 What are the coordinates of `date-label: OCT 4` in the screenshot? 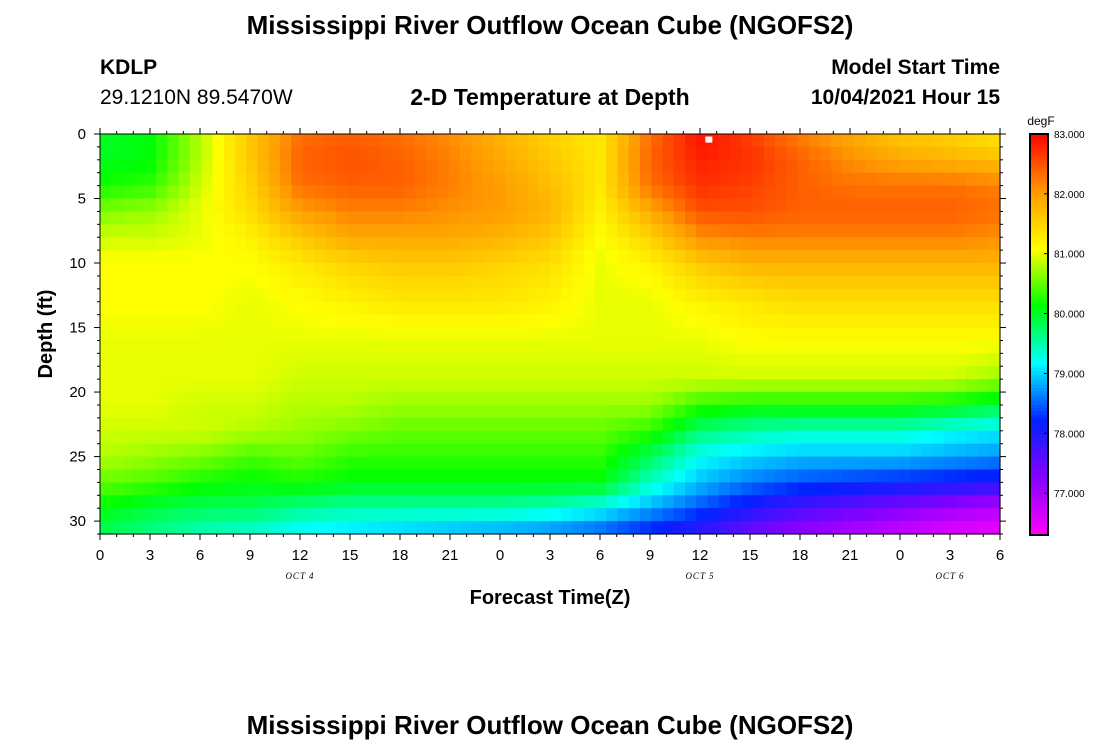 It's located at (299, 576).